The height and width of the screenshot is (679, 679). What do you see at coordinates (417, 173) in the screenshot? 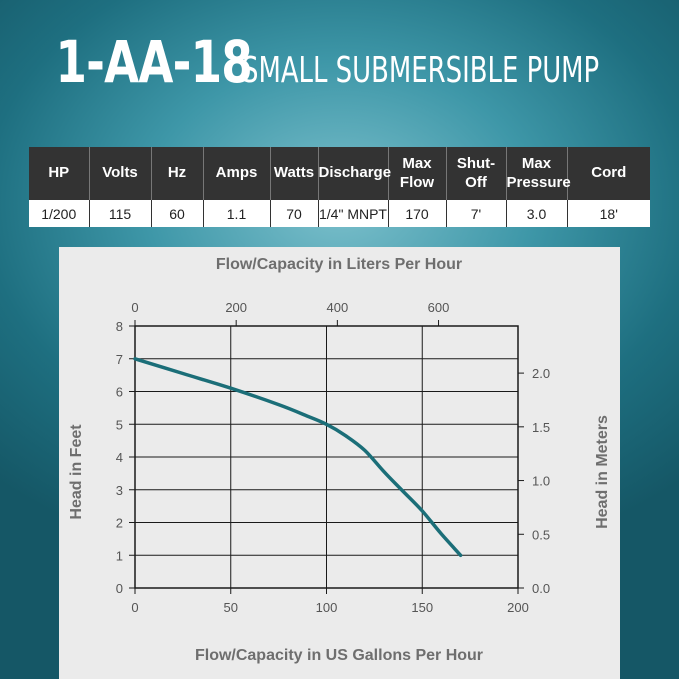
I see `spec-header-max-flow: Max Flow` at bounding box center [417, 173].